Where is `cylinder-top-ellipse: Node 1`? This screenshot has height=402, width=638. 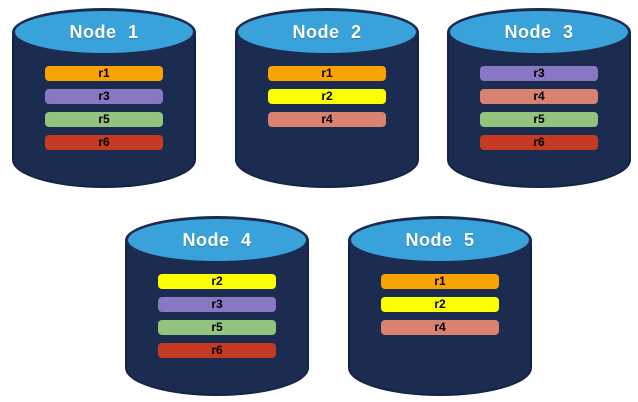 cylinder-top-ellipse: Node 1 is located at coordinates (104, 32).